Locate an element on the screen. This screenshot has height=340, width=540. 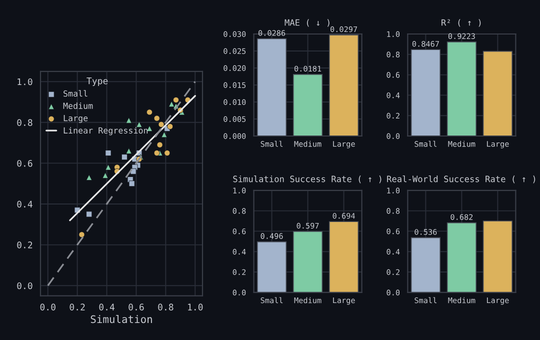
legend-label: Large is located at coordinates (76, 119).